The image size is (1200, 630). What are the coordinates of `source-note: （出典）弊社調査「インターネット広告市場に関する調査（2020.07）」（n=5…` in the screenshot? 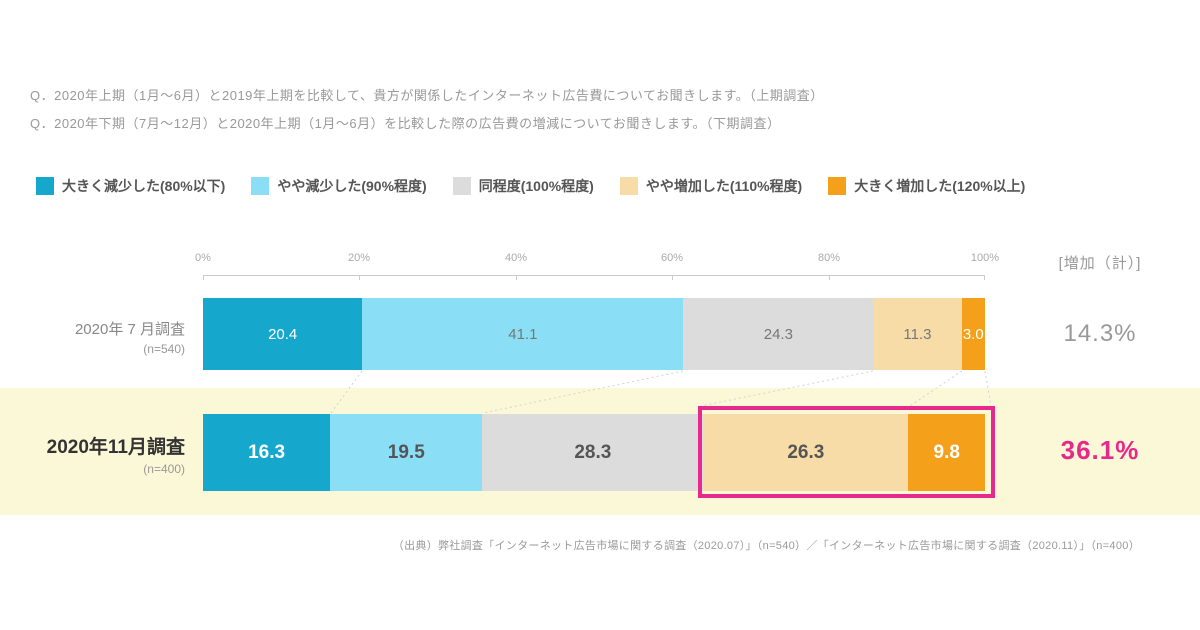 It's located at (766, 546).